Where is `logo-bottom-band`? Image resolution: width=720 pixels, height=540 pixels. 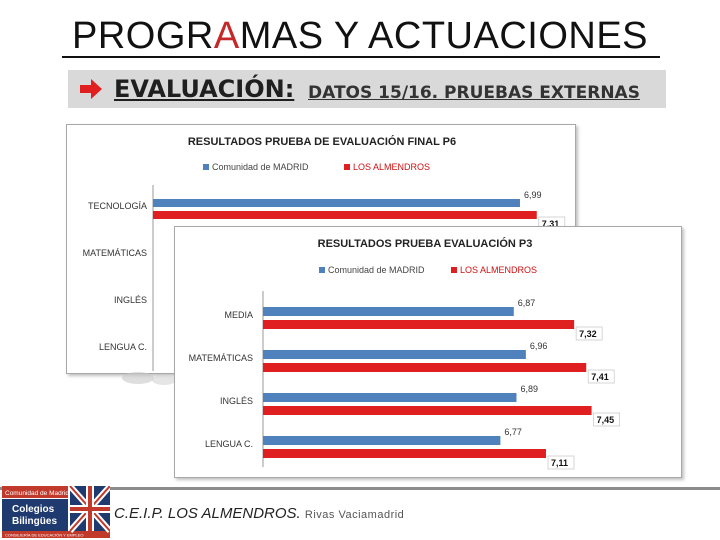
logo-bottom-band is located at coordinates (56, 534).